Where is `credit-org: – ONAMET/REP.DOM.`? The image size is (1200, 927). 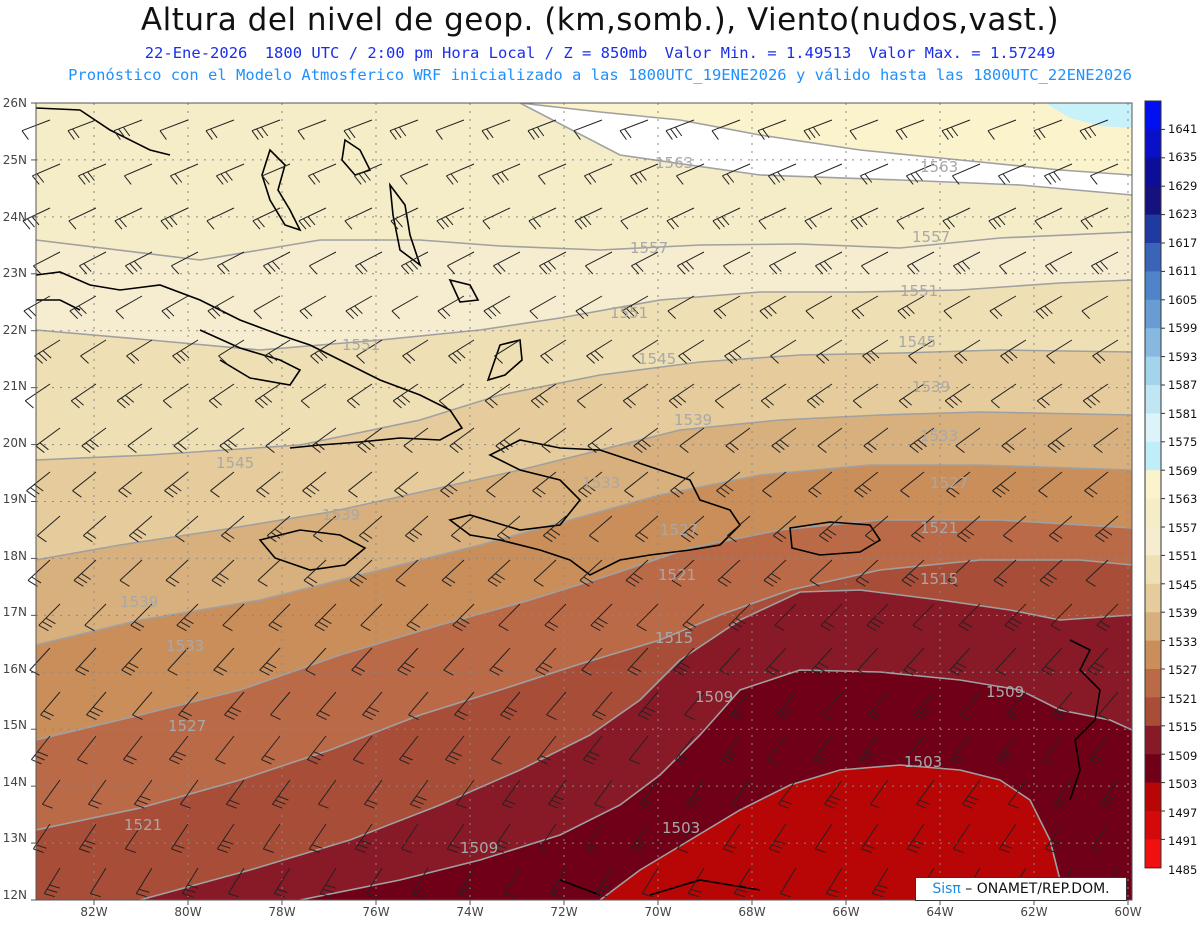 credit-org: – ONAMET/REP.DOM. is located at coordinates (1035, 889).